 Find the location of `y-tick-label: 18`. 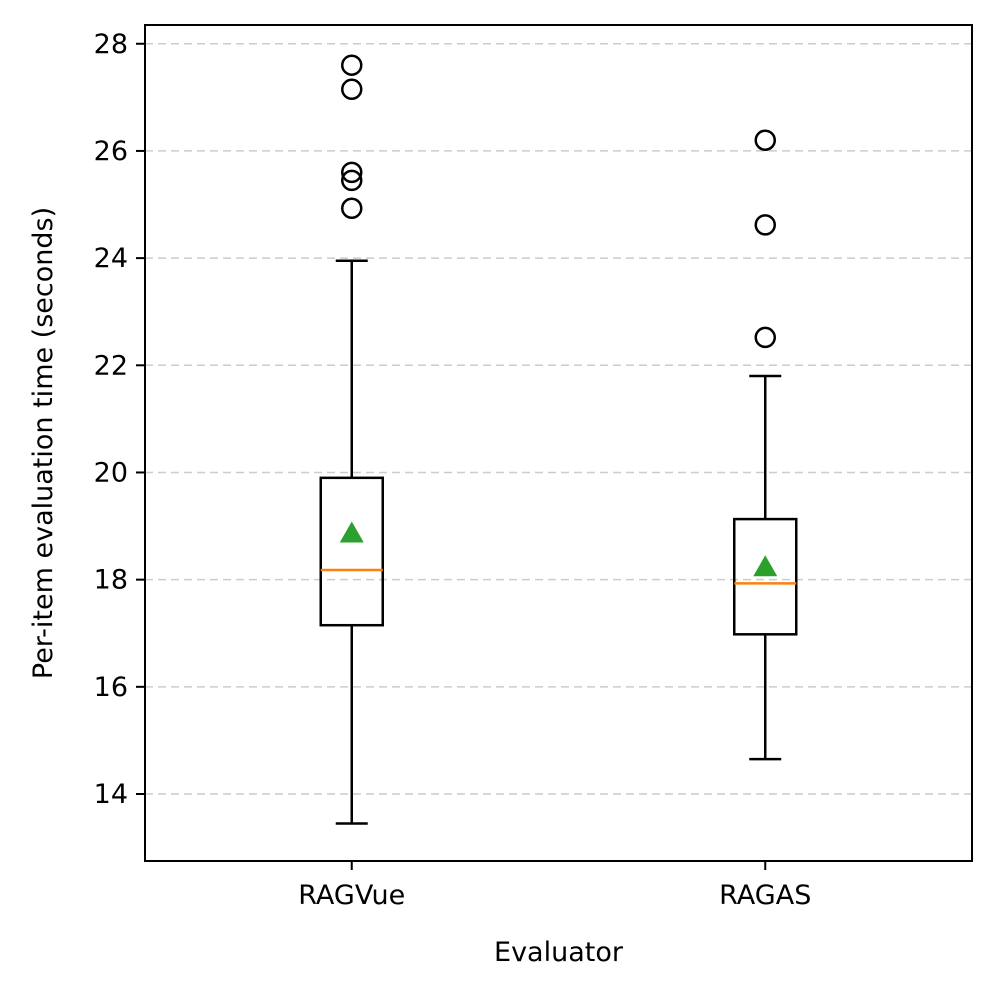

y-tick-label: 18 is located at coordinates (111, 580).